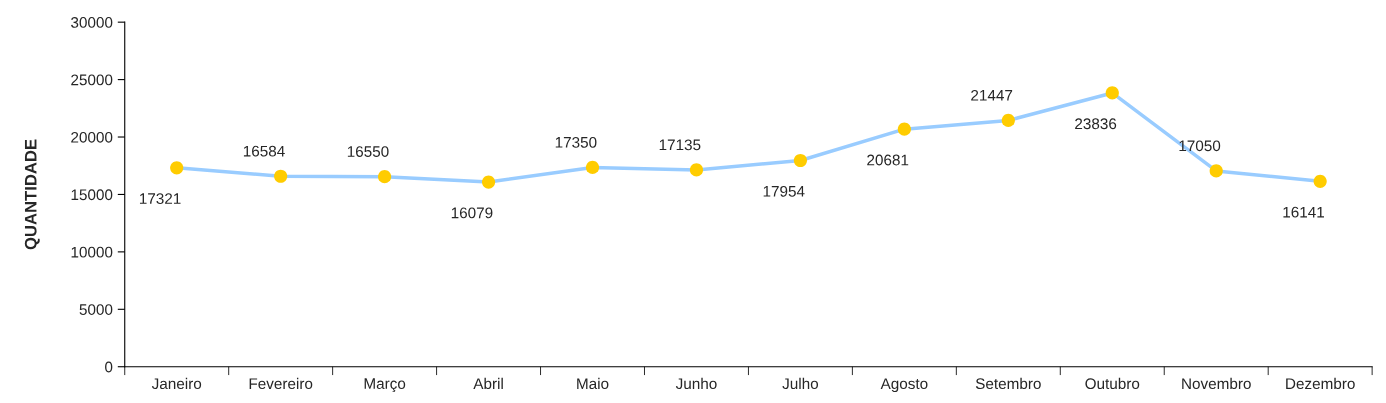 The image size is (1386, 403). I want to click on y-tick-label: 0, so click(109, 367).